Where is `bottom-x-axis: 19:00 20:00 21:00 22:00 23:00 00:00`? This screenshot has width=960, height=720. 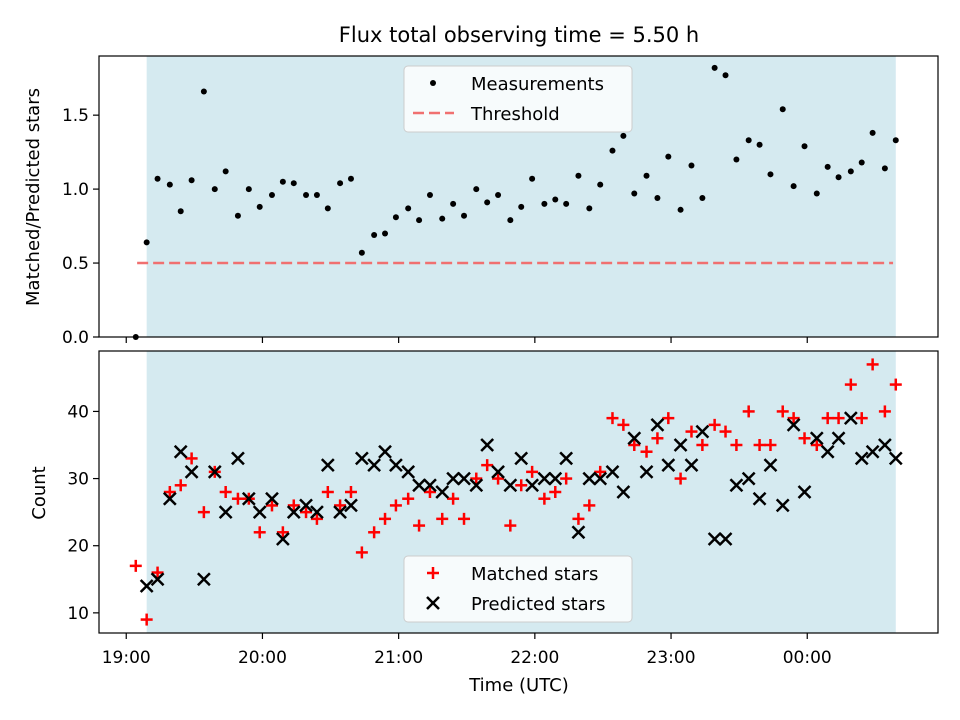 bottom-x-axis: 19:00 20:00 21:00 22:00 23:00 00:00 is located at coordinates (467, 650).